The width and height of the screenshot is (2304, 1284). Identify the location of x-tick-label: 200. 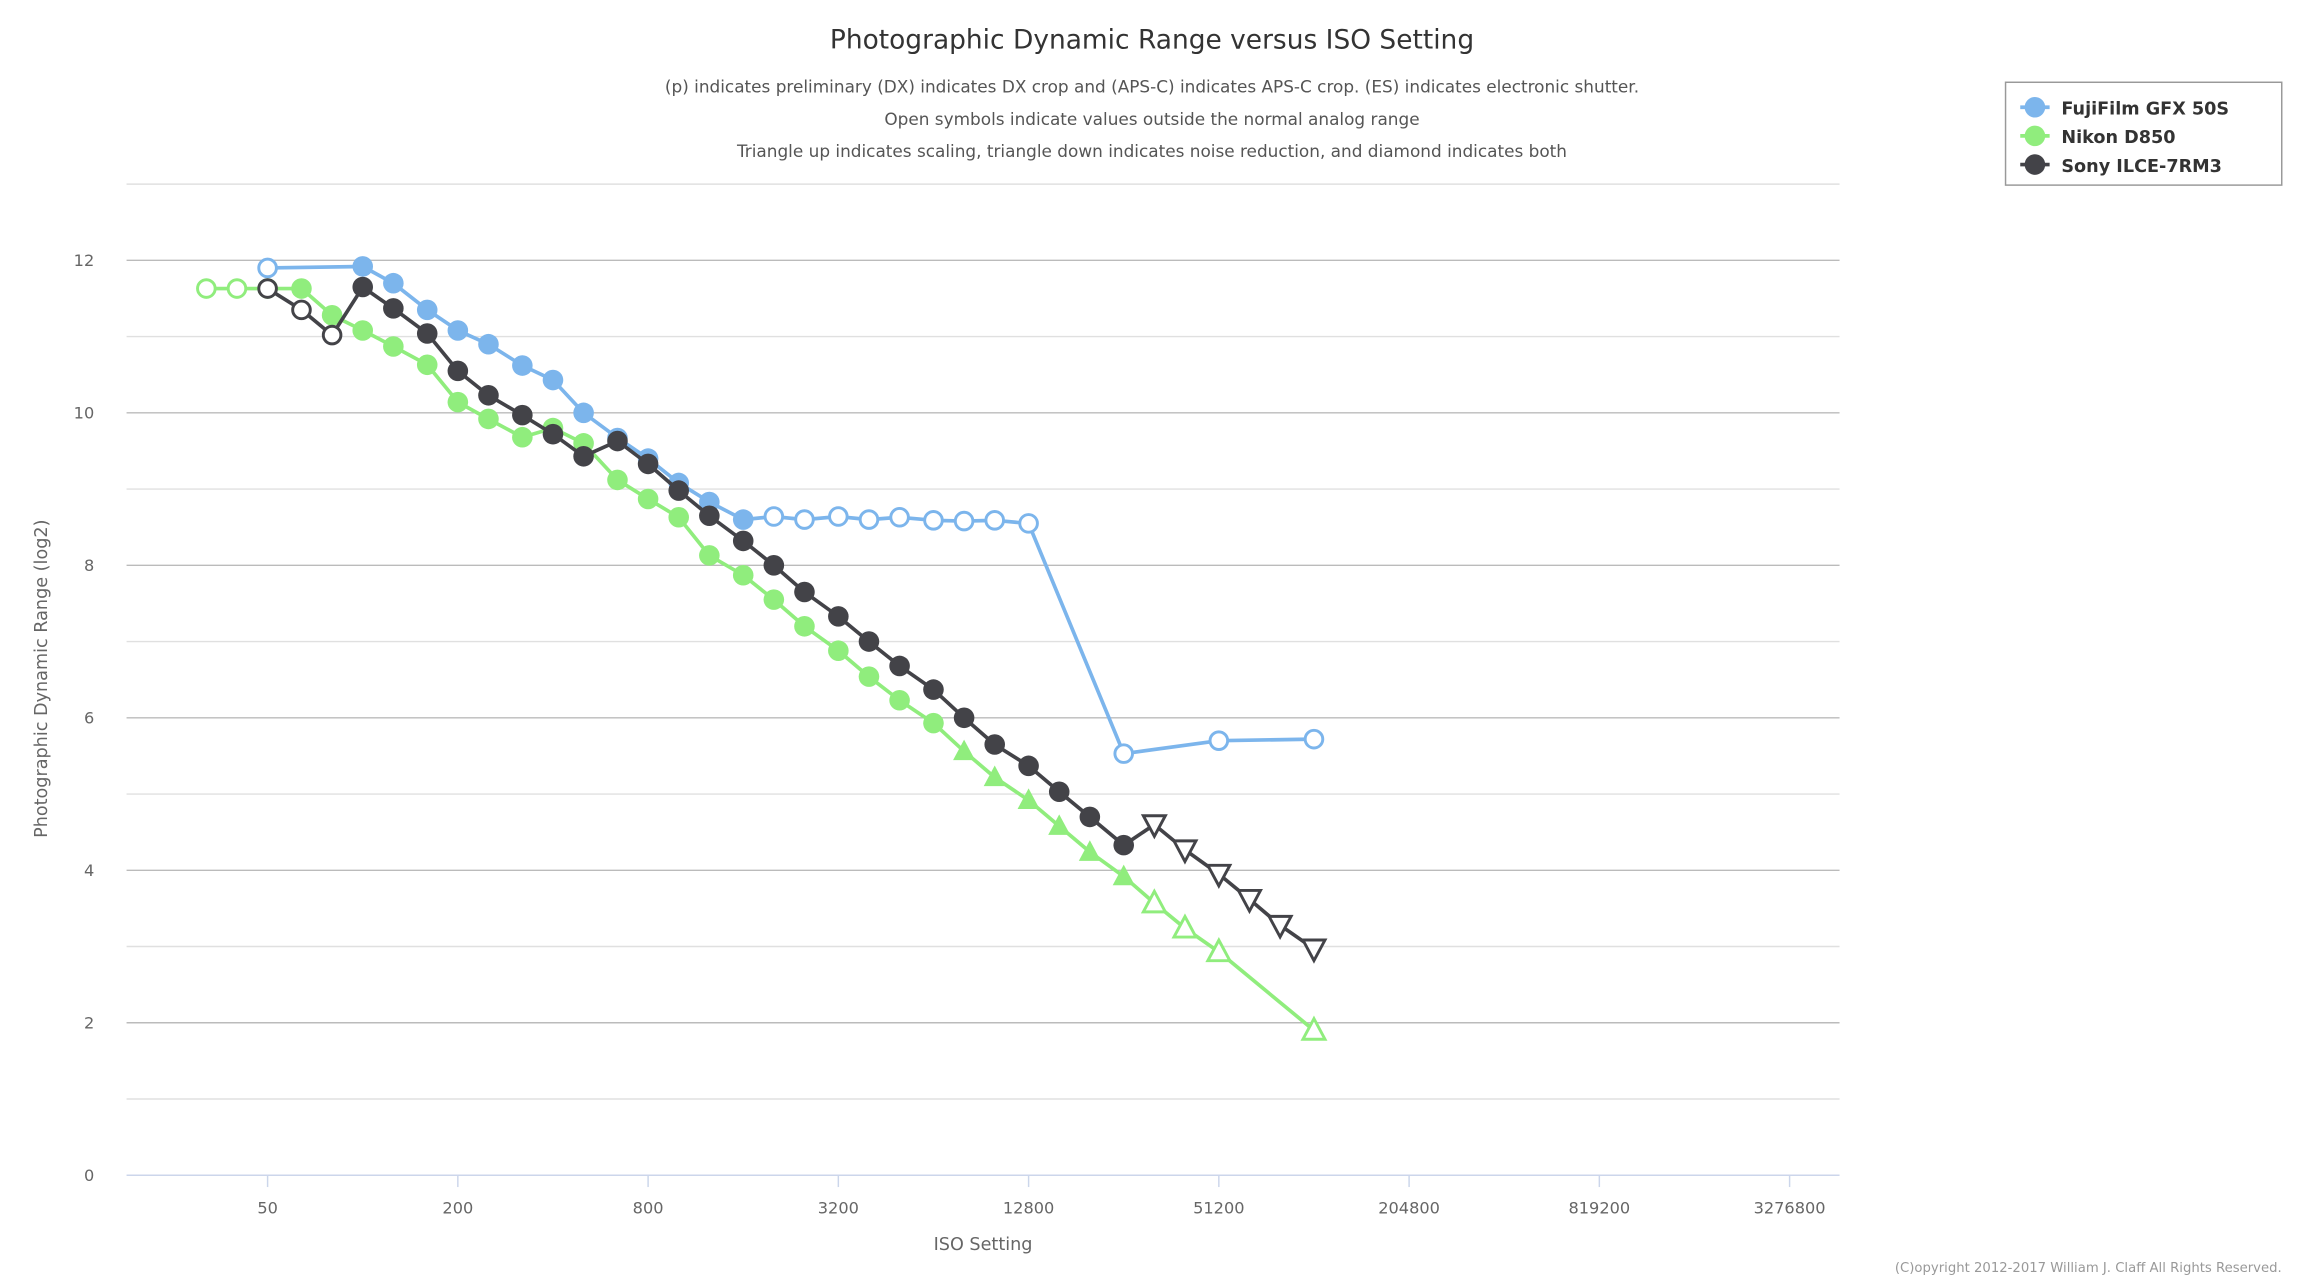
(457, 1207).